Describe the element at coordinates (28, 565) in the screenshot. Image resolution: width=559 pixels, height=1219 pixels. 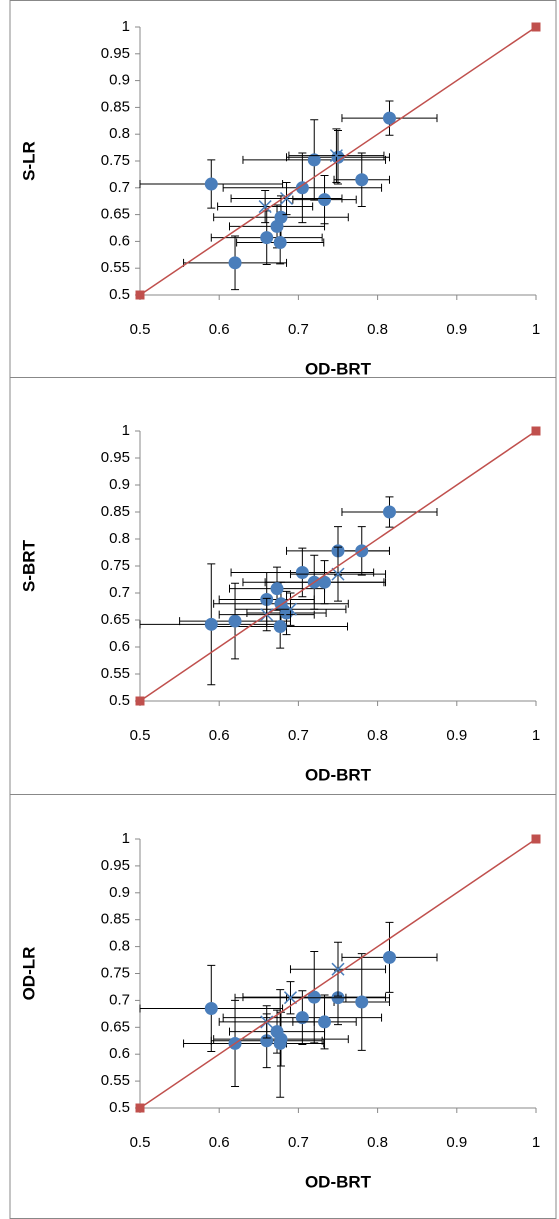
I see `y-axis-label: S-BRT` at that location.